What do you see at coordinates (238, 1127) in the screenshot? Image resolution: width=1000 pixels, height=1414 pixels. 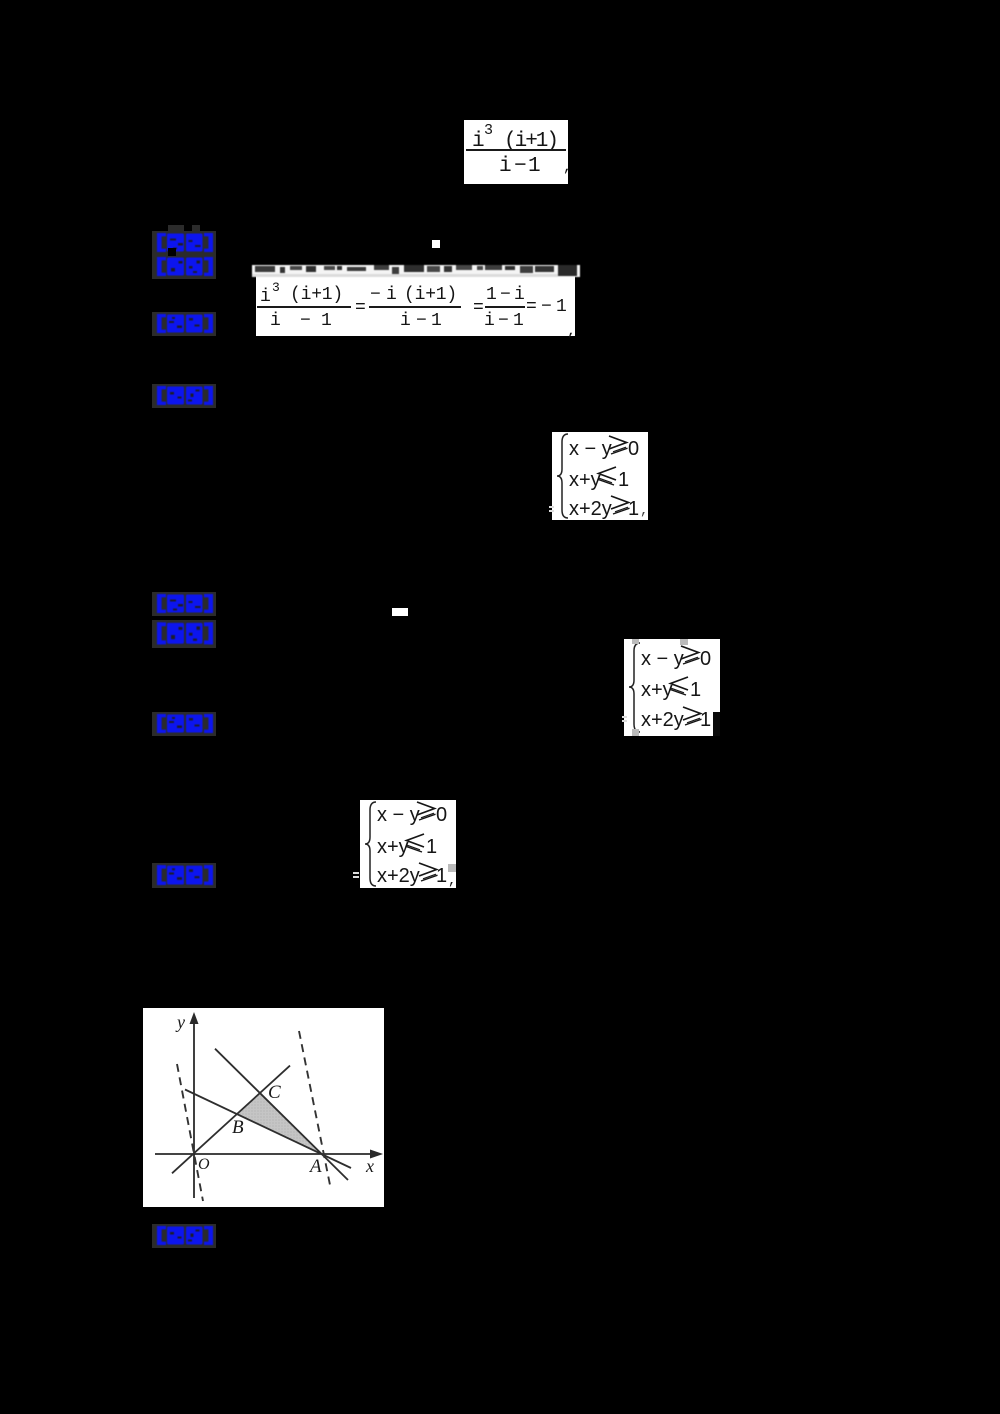 I see `svg-text: B` at bounding box center [238, 1127].